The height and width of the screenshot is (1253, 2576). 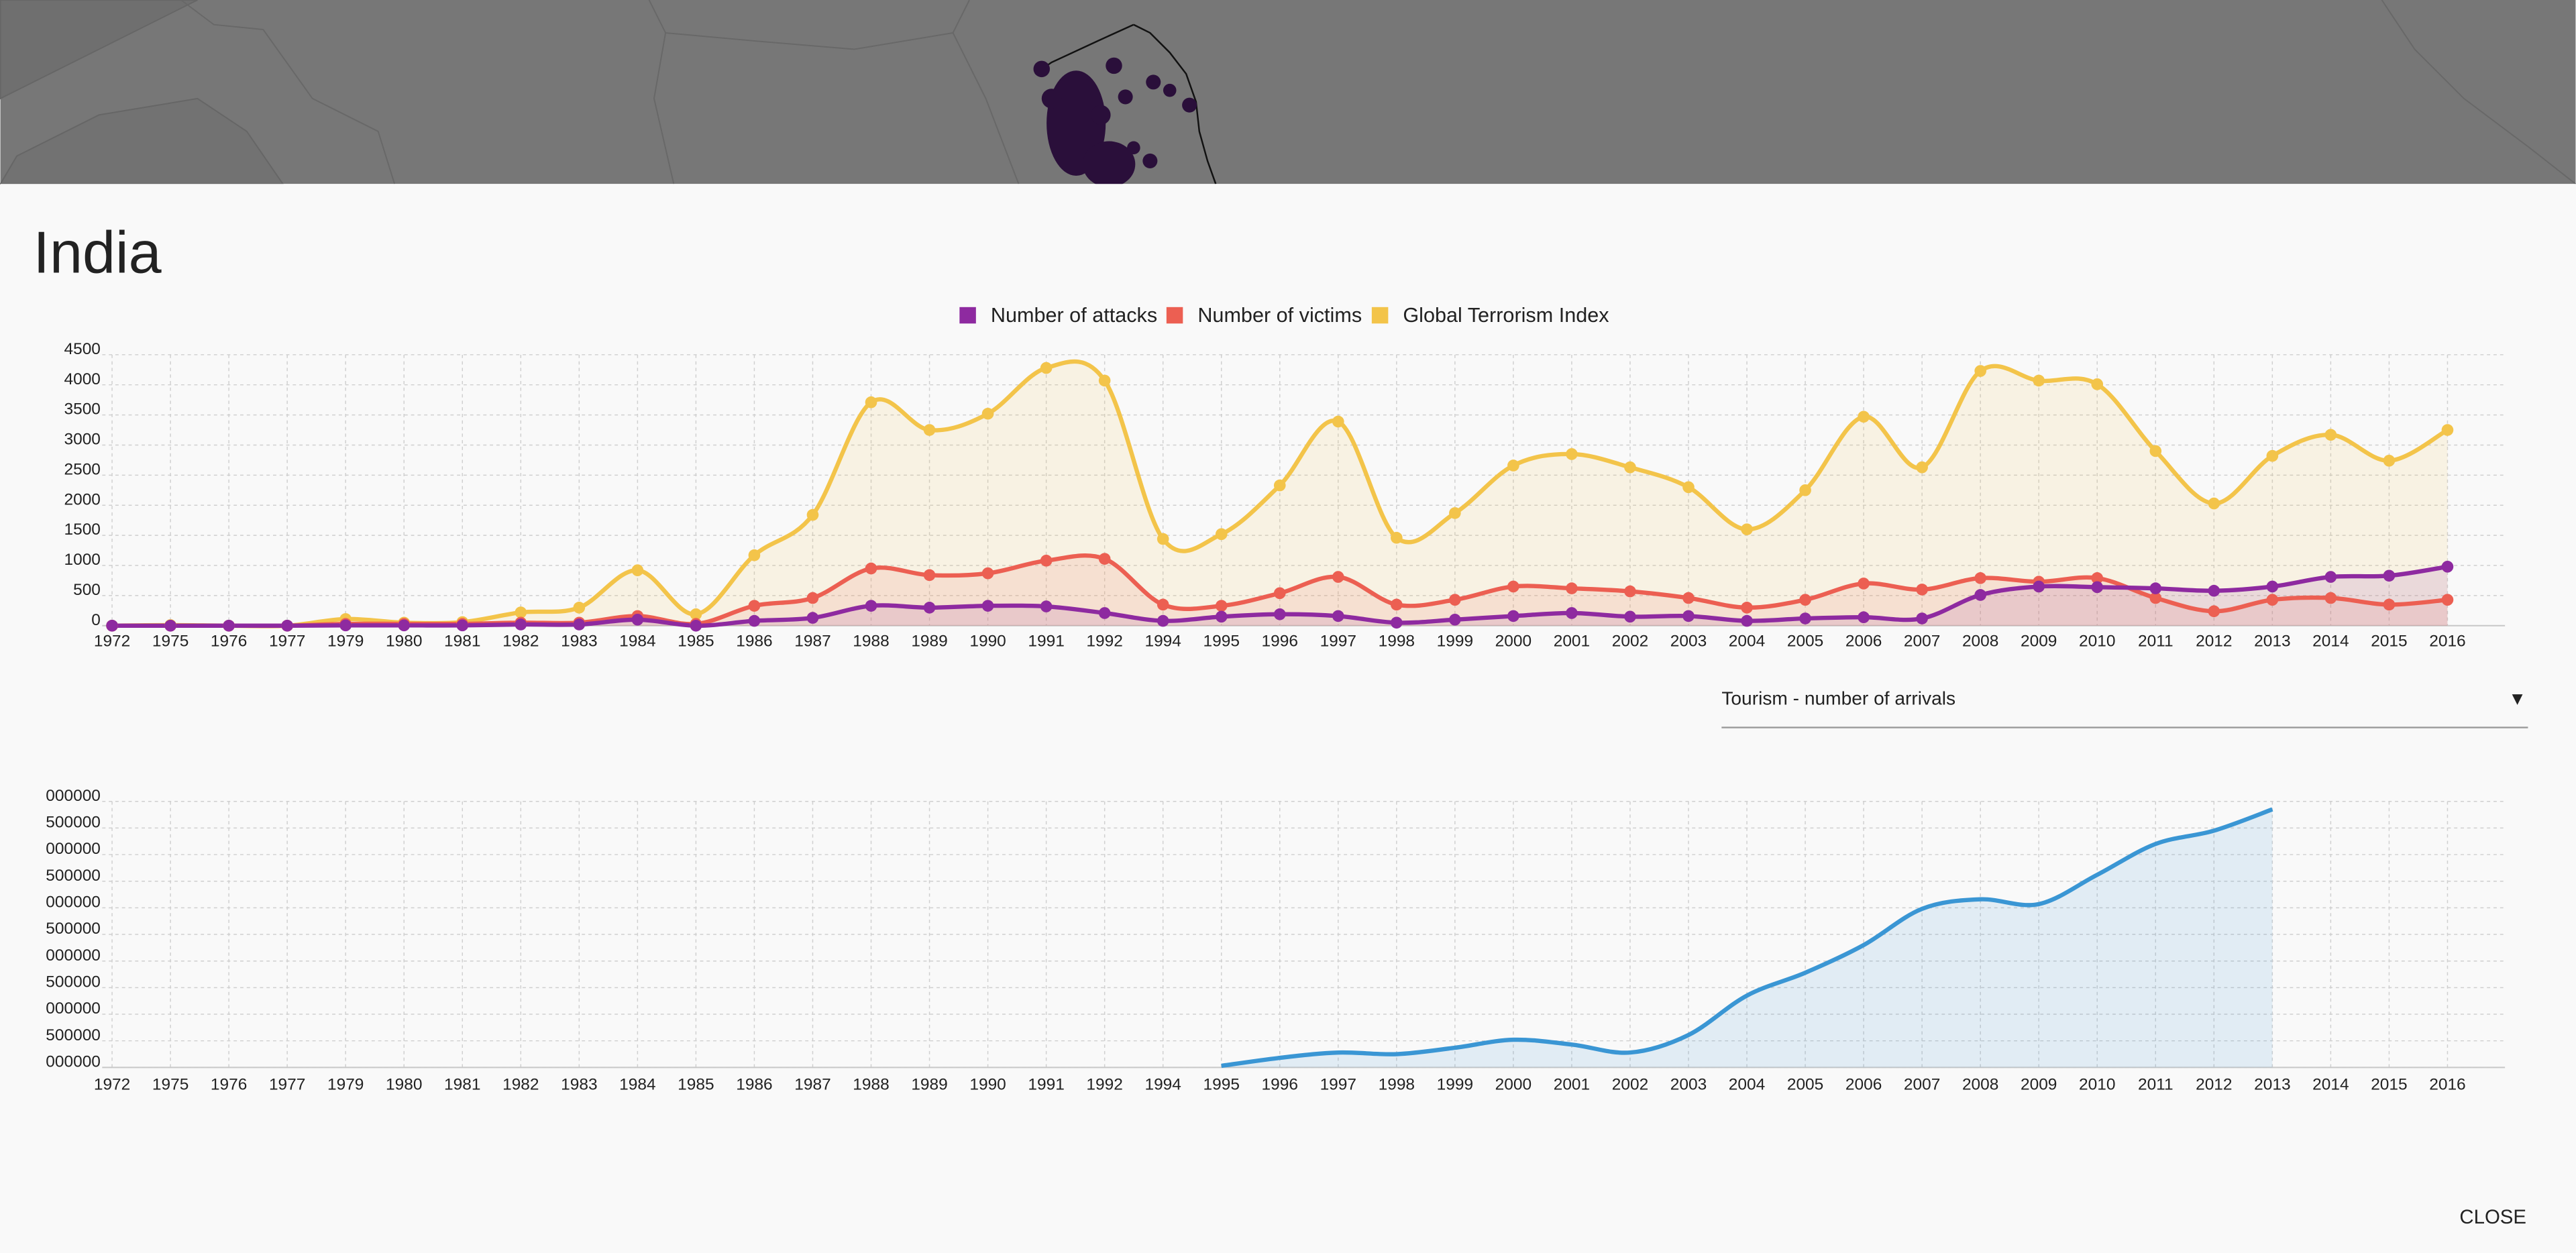 I want to click on x-tick-label: 1983, so click(x=579, y=1085).